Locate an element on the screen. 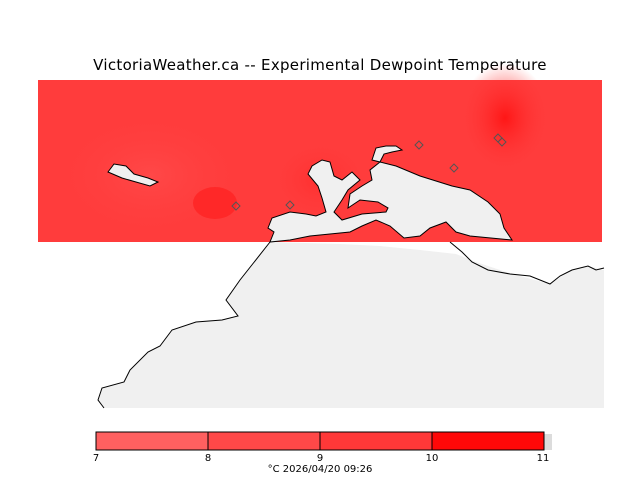 The height and width of the screenshot is (480, 640). legend-tick-label: 9 is located at coordinates (320, 458).